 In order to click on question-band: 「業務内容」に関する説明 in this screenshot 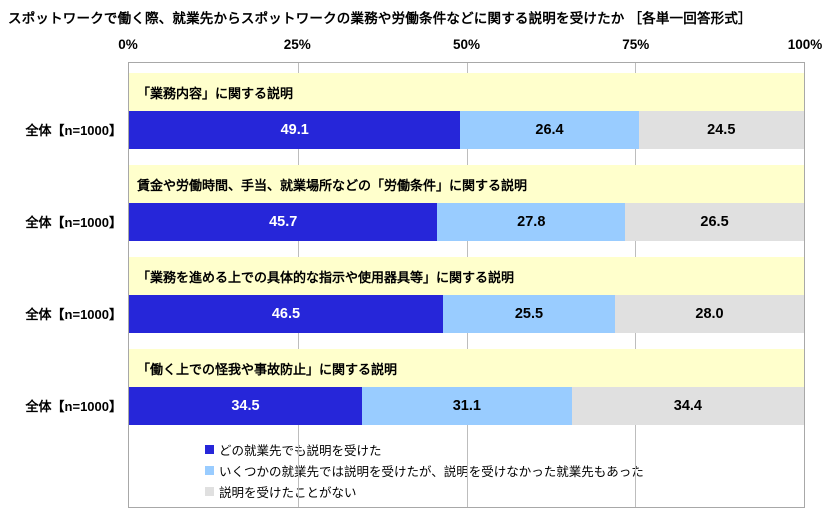, I will do `click(466, 92)`.